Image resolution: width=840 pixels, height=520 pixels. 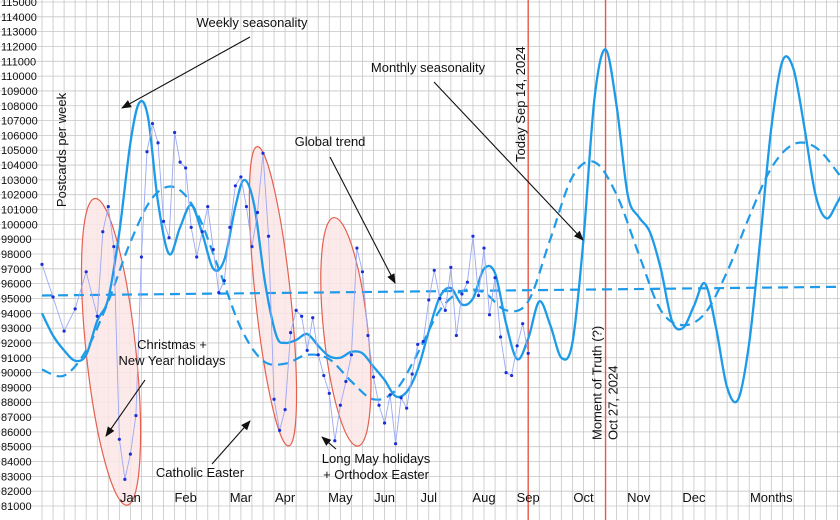 I want to click on y-axis-label: Postcards per week, so click(x=61, y=149).